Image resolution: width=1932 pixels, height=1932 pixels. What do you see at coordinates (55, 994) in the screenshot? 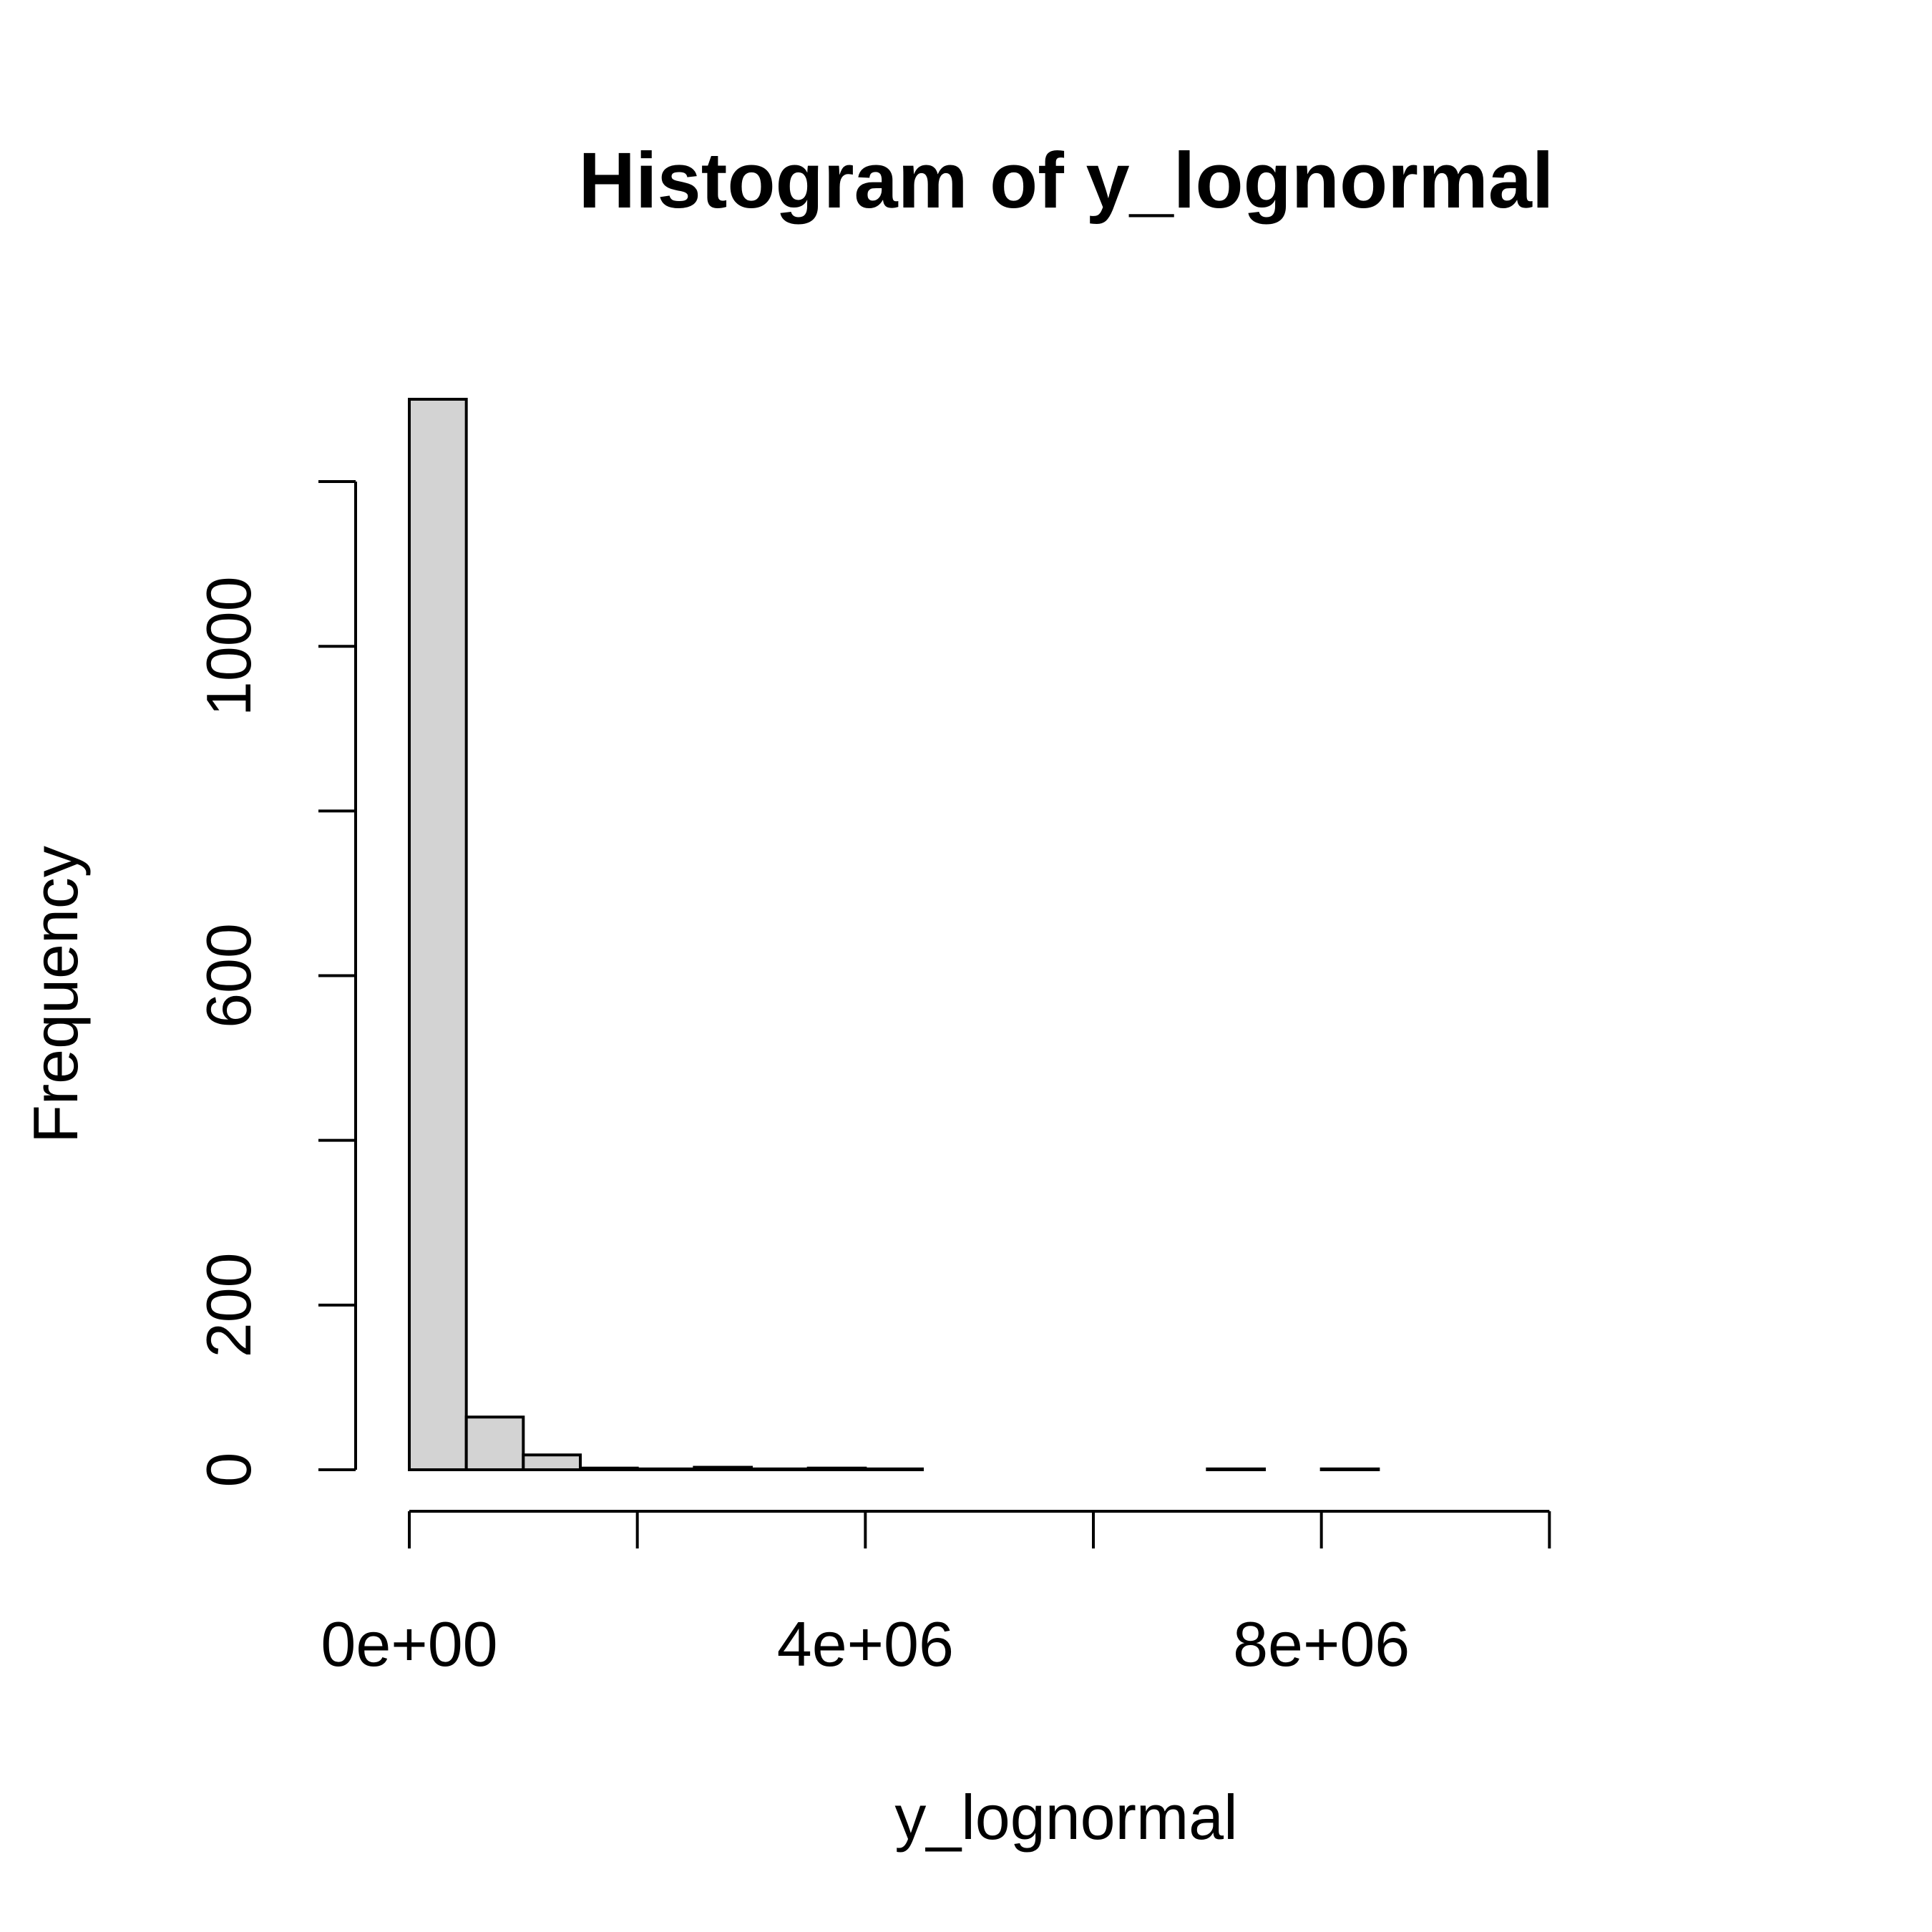
I see `y-axis-label: Frequency` at bounding box center [55, 994].